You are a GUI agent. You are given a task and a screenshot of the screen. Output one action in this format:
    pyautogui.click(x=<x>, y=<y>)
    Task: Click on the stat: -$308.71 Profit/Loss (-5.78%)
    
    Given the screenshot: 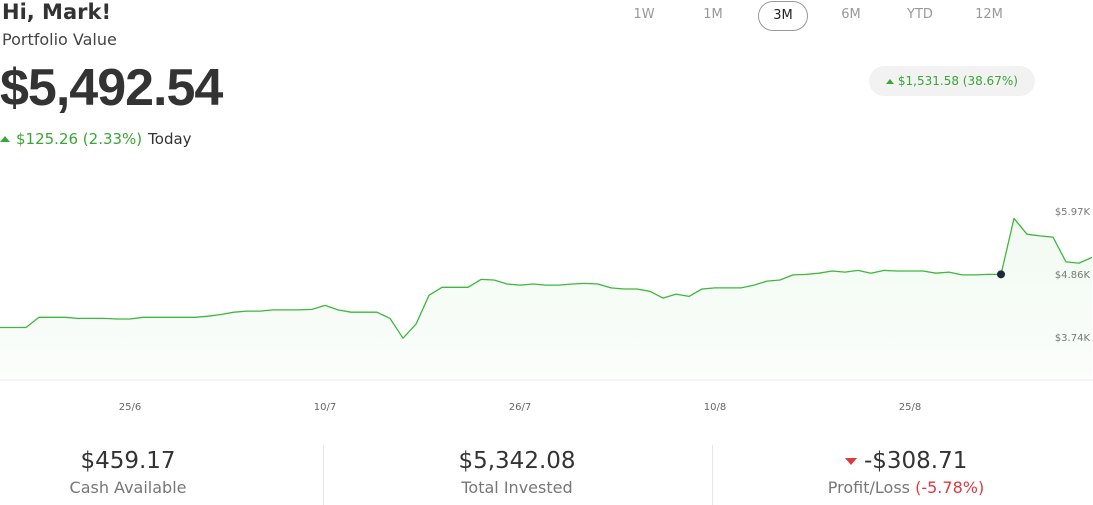 What is the action you would take?
    pyautogui.click(x=906, y=472)
    